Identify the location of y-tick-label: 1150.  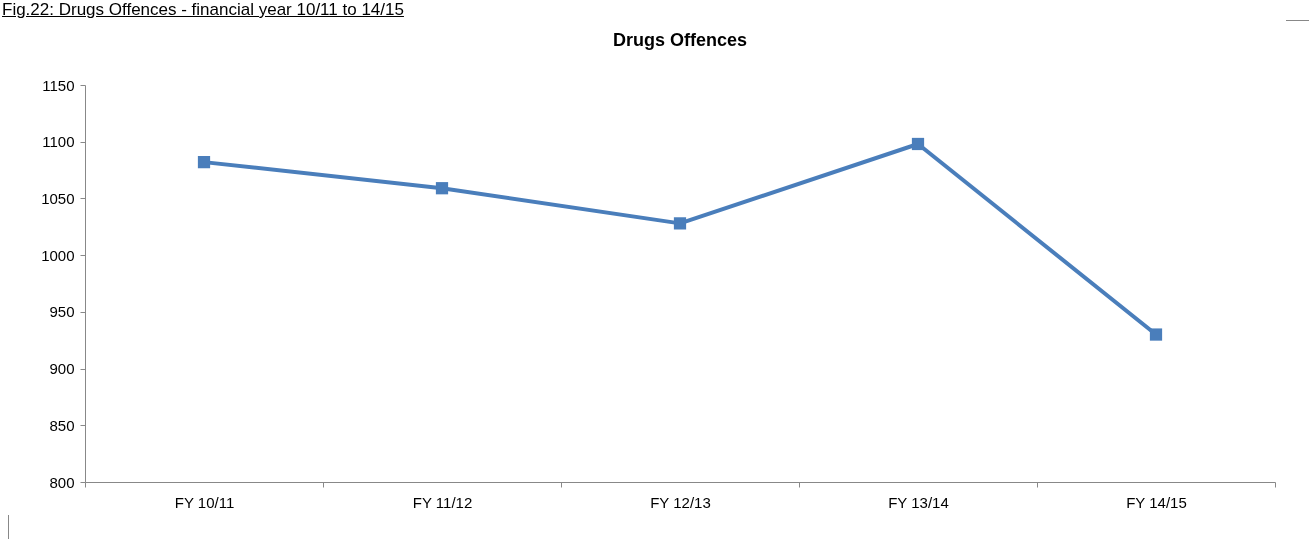
(58, 85).